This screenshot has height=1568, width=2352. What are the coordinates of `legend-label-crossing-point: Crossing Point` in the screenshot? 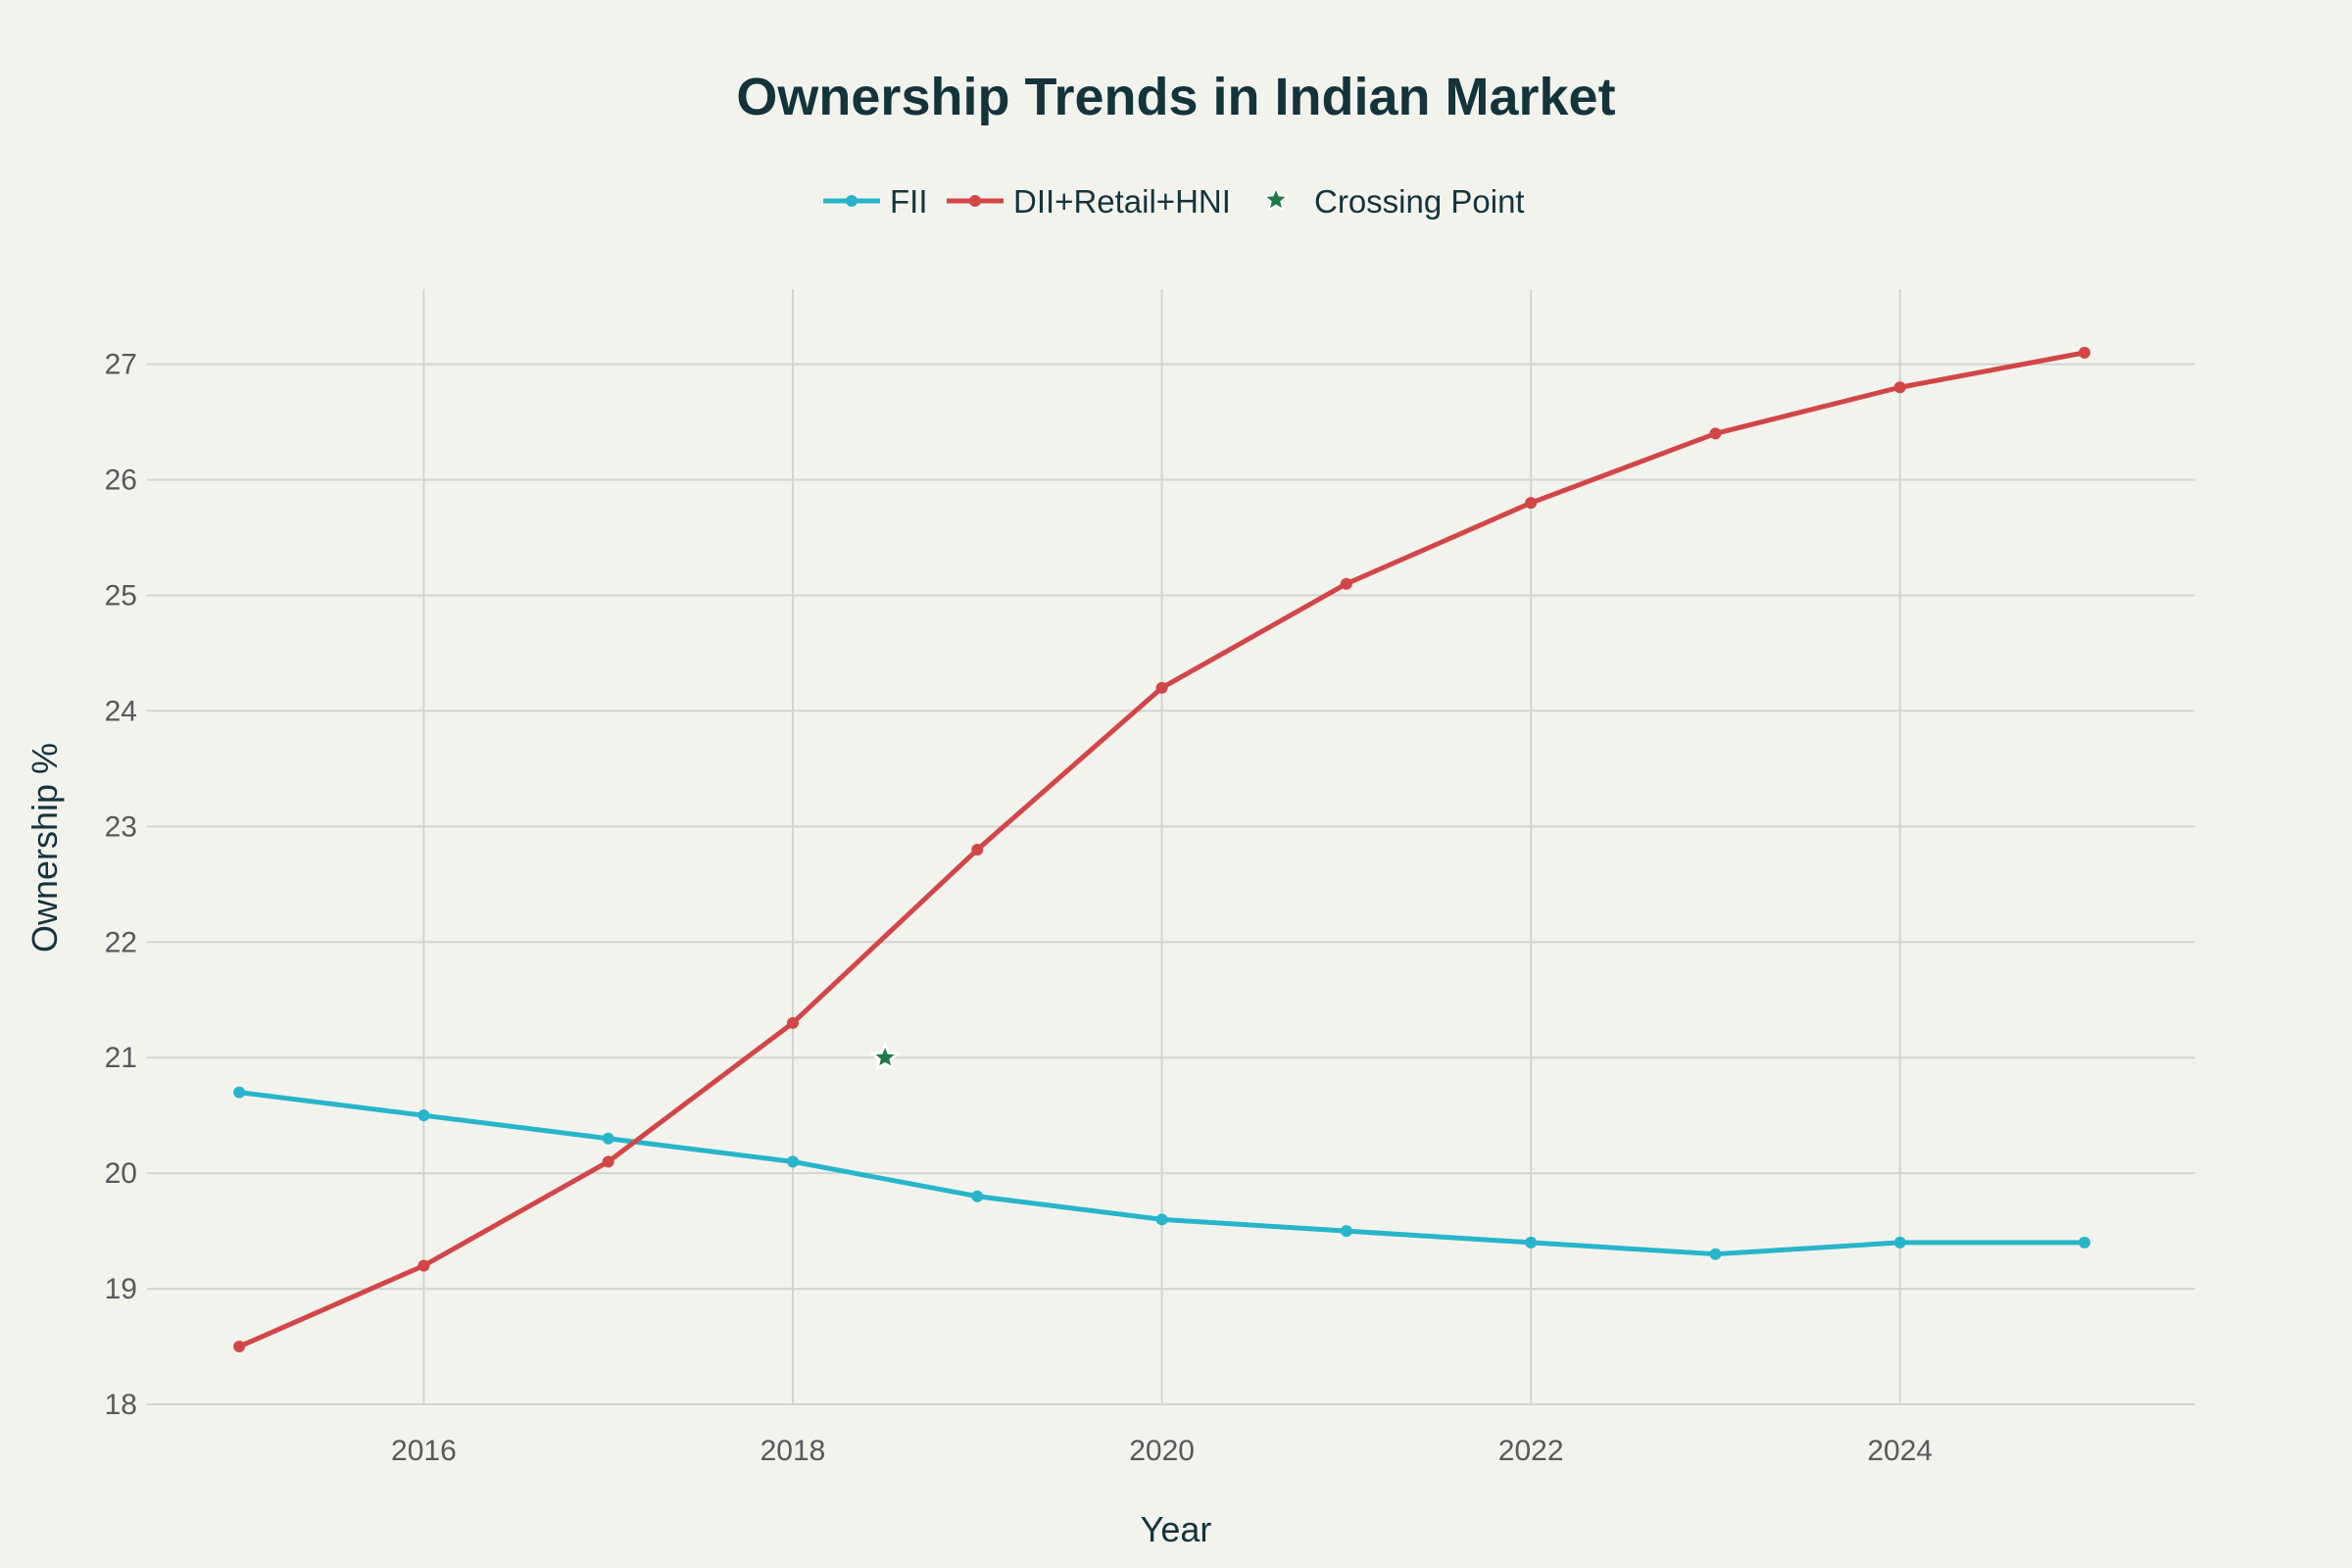 It's located at (1419, 201).